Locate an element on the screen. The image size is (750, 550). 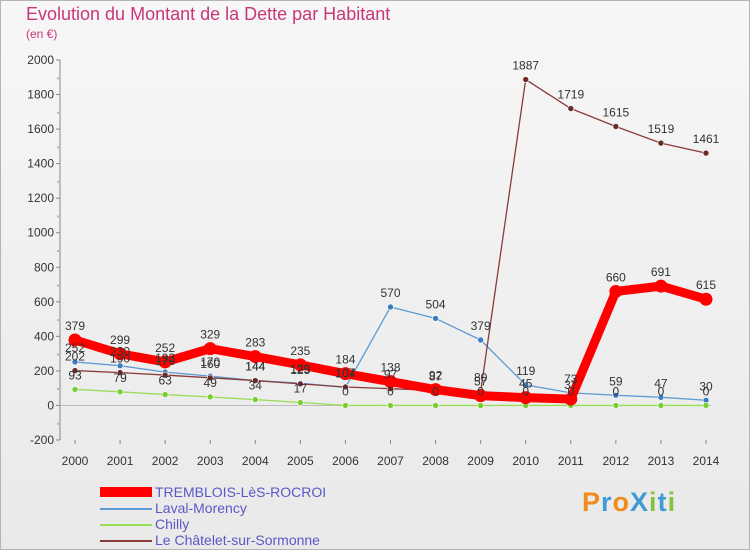
data-label-3: 80 is located at coordinates (481, 378).